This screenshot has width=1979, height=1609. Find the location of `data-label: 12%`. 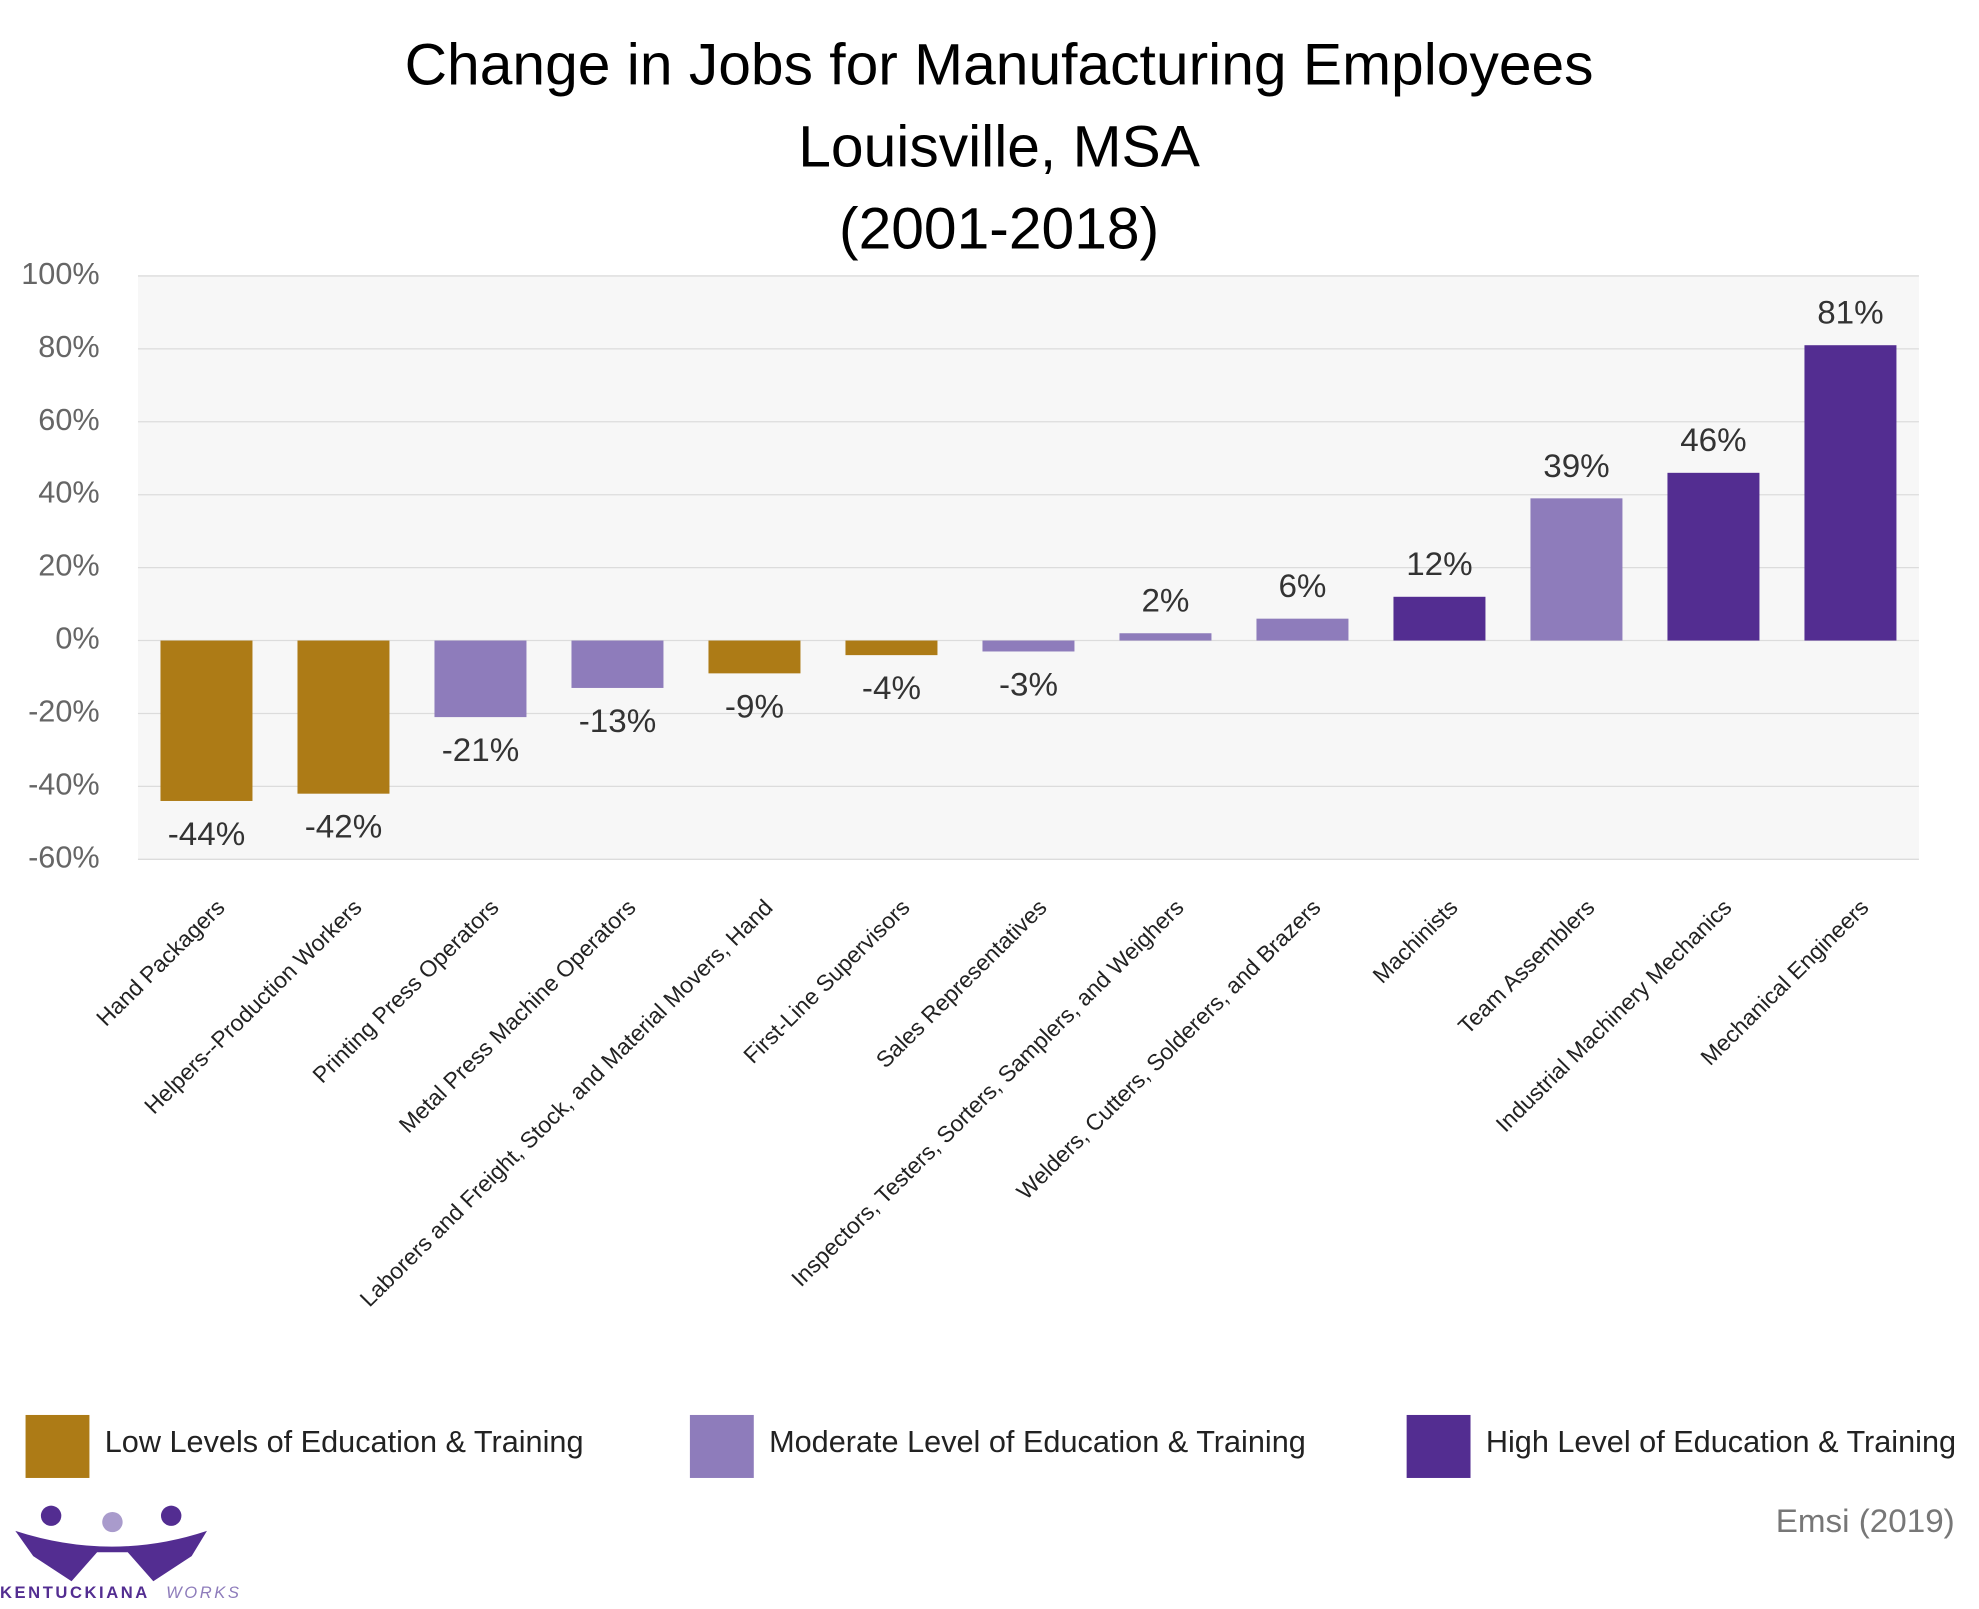

data-label: 12% is located at coordinates (1439, 563).